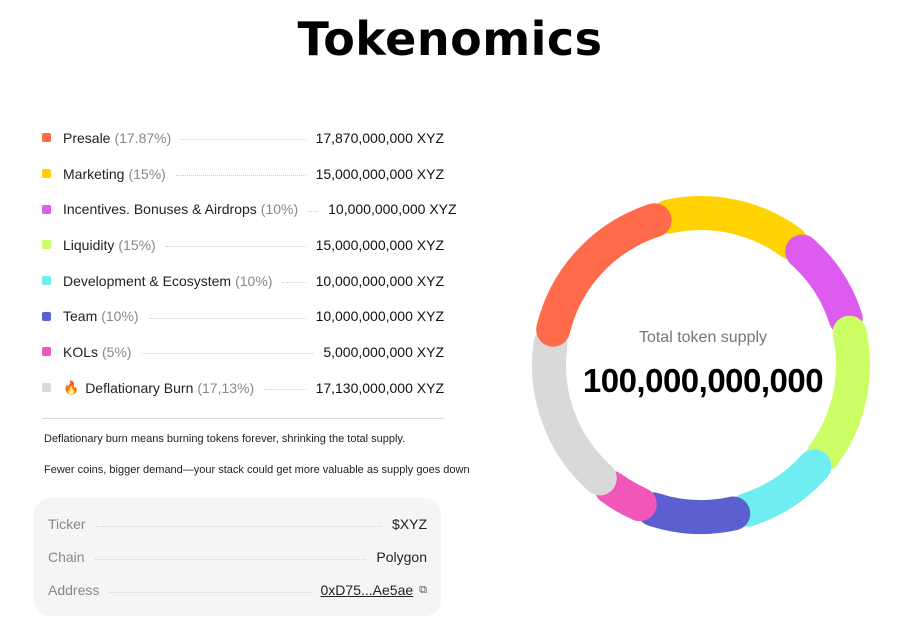 This screenshot has height=630, width=900. What do you see at coordinates (243, 245) in the screenshot?
I see `legend-item-liquidity: Liquidity (15%) 15,000,000,000 XYZ` at bounding box center [243, 245].